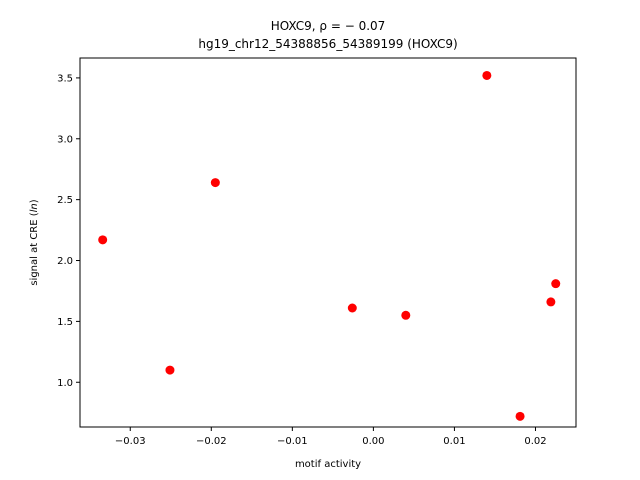 This screenshot has height=480, width=640. What do you see at coordinates (373, 441) in the screenshot?
I see `x-tick-label: 0.00` at bounding box center [373, 441].